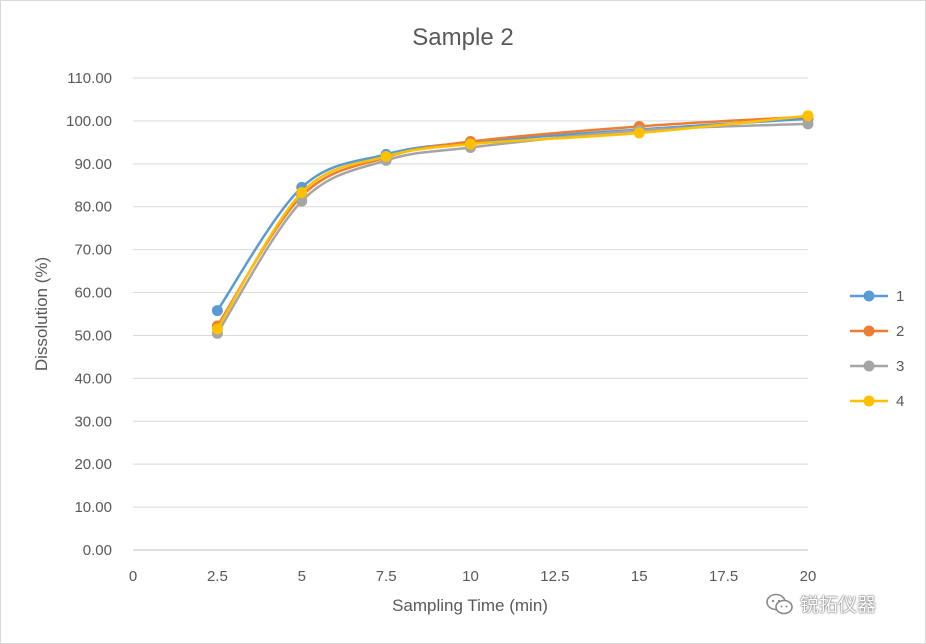 Image resolution: width=926 pixels, height=644 pixels. What do you see at coordinates (89, 78) in the screenshot?
I see `y-tick-label: 110.00` at bounding box center [89, 78].